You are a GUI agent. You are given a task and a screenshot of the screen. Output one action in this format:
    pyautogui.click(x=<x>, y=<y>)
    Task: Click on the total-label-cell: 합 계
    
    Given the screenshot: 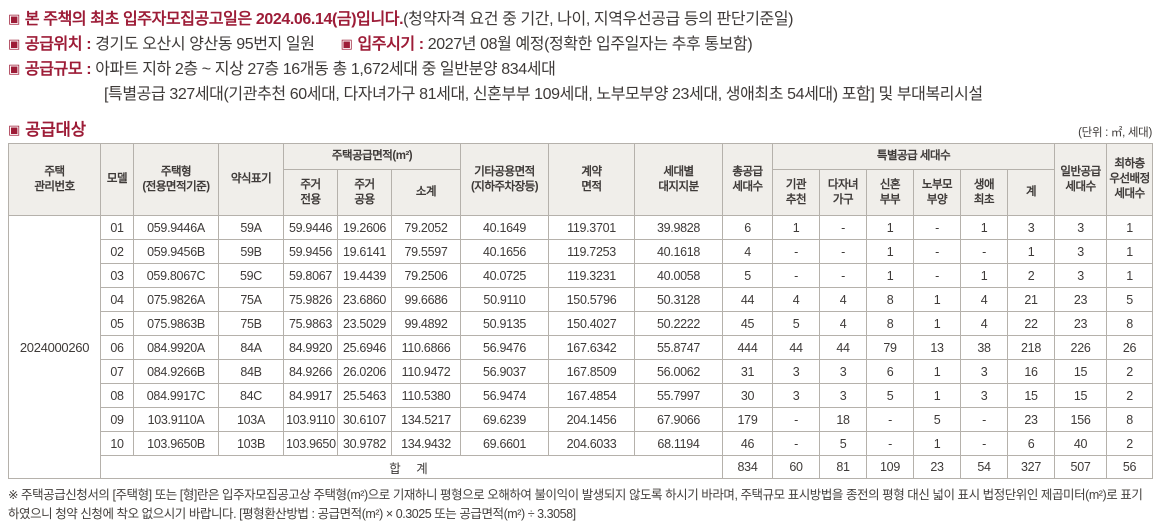 What is the action you would take?
    pyautogui.click(x=411, y=467)
    